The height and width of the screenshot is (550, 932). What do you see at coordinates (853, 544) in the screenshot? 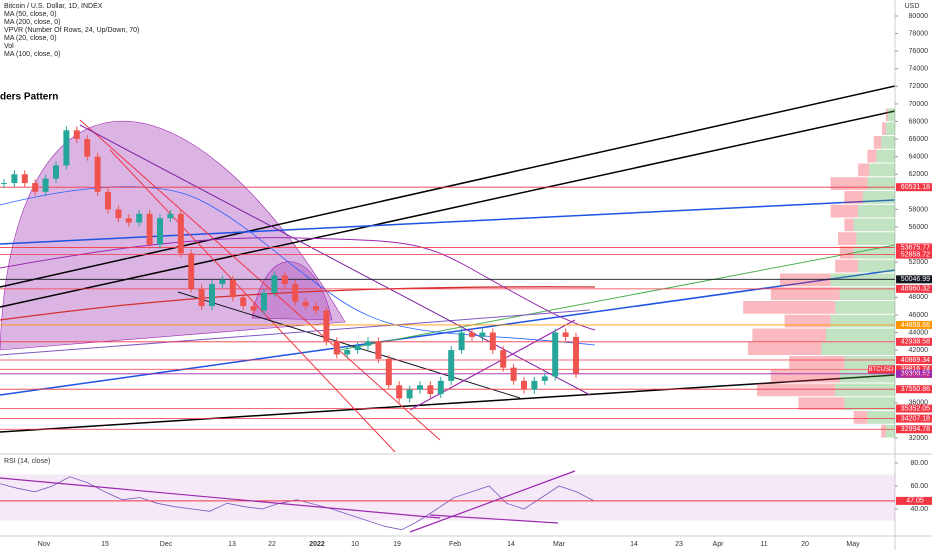
I see `x-tick-label: May` at bounding box center [853, 544].